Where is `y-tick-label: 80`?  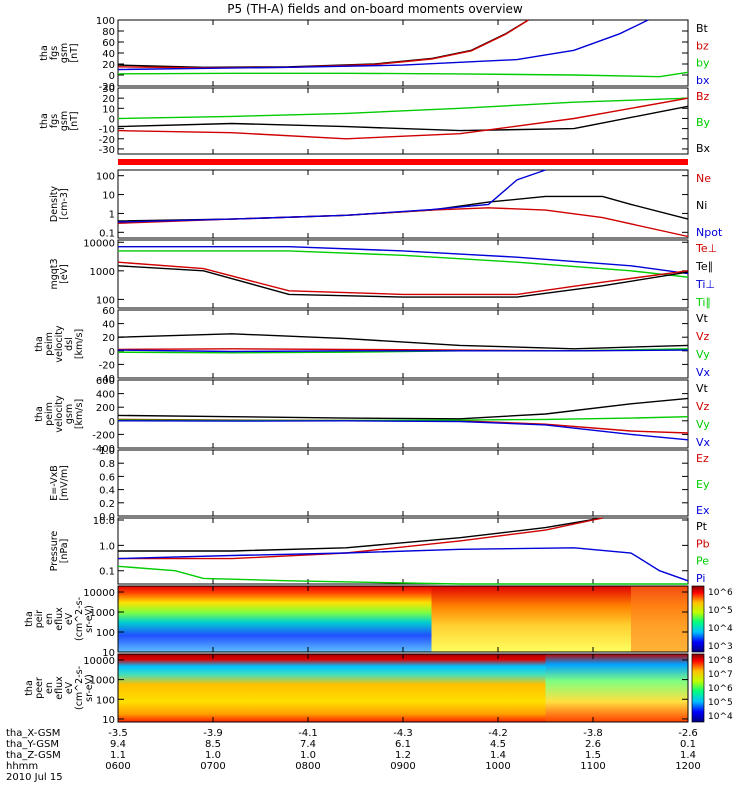 y-tick-label: 80 is located at coordinates (108, 32).